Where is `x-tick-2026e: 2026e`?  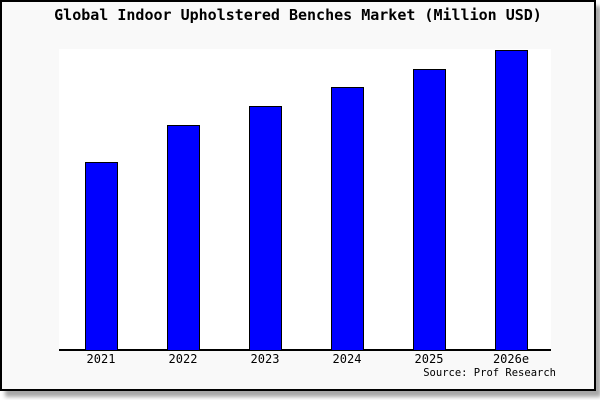
x-tick-2026e: 2026e is located at coordinates (511, 359).